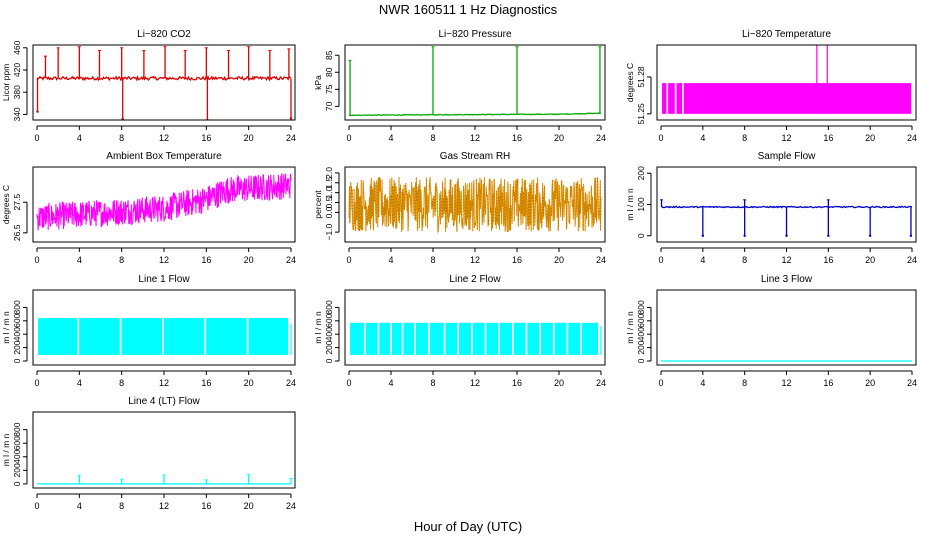  What do you see at coordinates (17, 47) in the screenshot?
I see `y-tick-label: 460` at bounding box center [17, 47].